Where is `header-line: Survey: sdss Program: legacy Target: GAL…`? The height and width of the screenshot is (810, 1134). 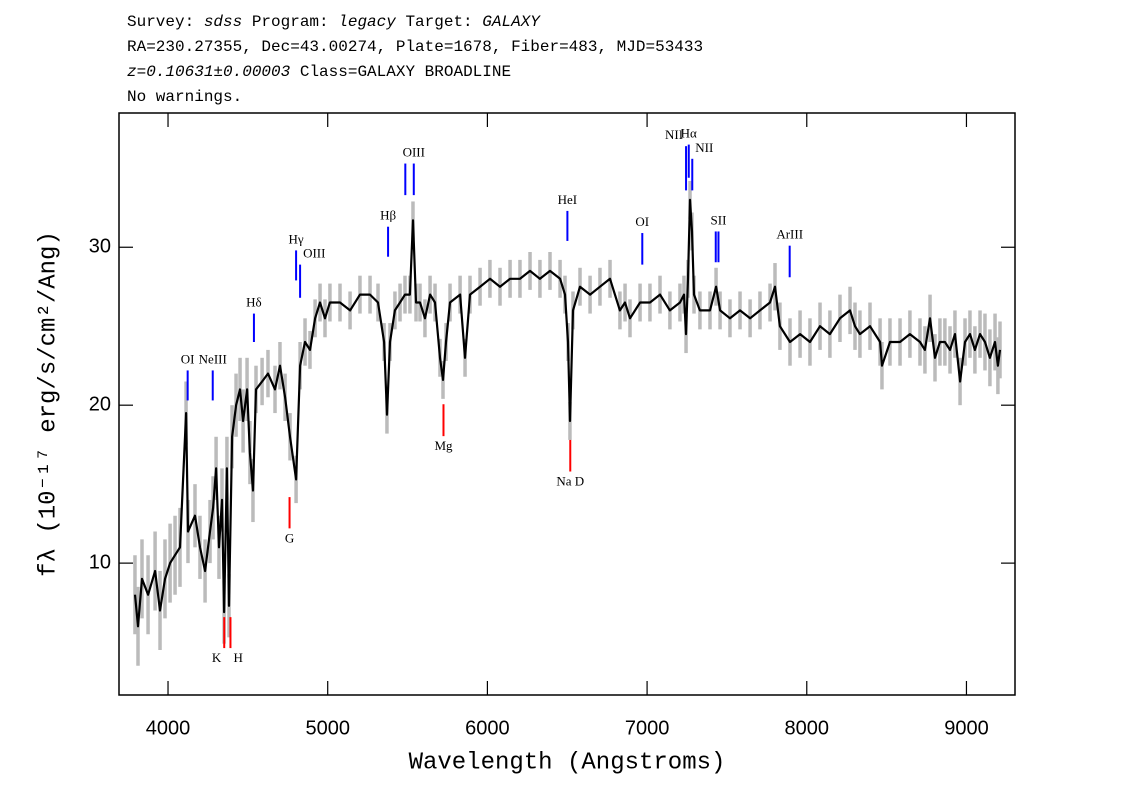
header-line: Survey: sdss Program: legacy Target: GAL… is located at coordinates (334, 22).